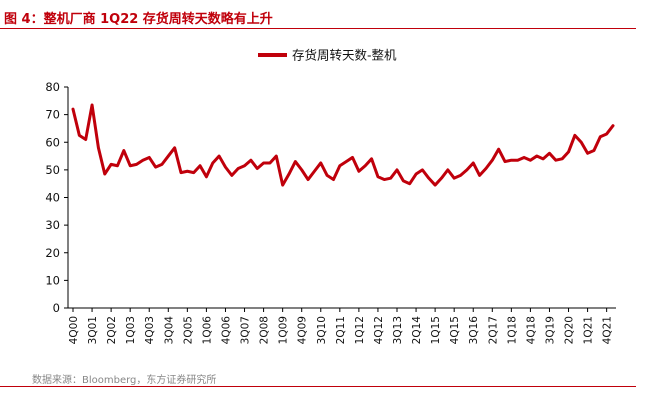  What do you see at coordinates (52, 142) in the screenshot?
I see `y-tick-label: 60` at bounding box center [52, 142].